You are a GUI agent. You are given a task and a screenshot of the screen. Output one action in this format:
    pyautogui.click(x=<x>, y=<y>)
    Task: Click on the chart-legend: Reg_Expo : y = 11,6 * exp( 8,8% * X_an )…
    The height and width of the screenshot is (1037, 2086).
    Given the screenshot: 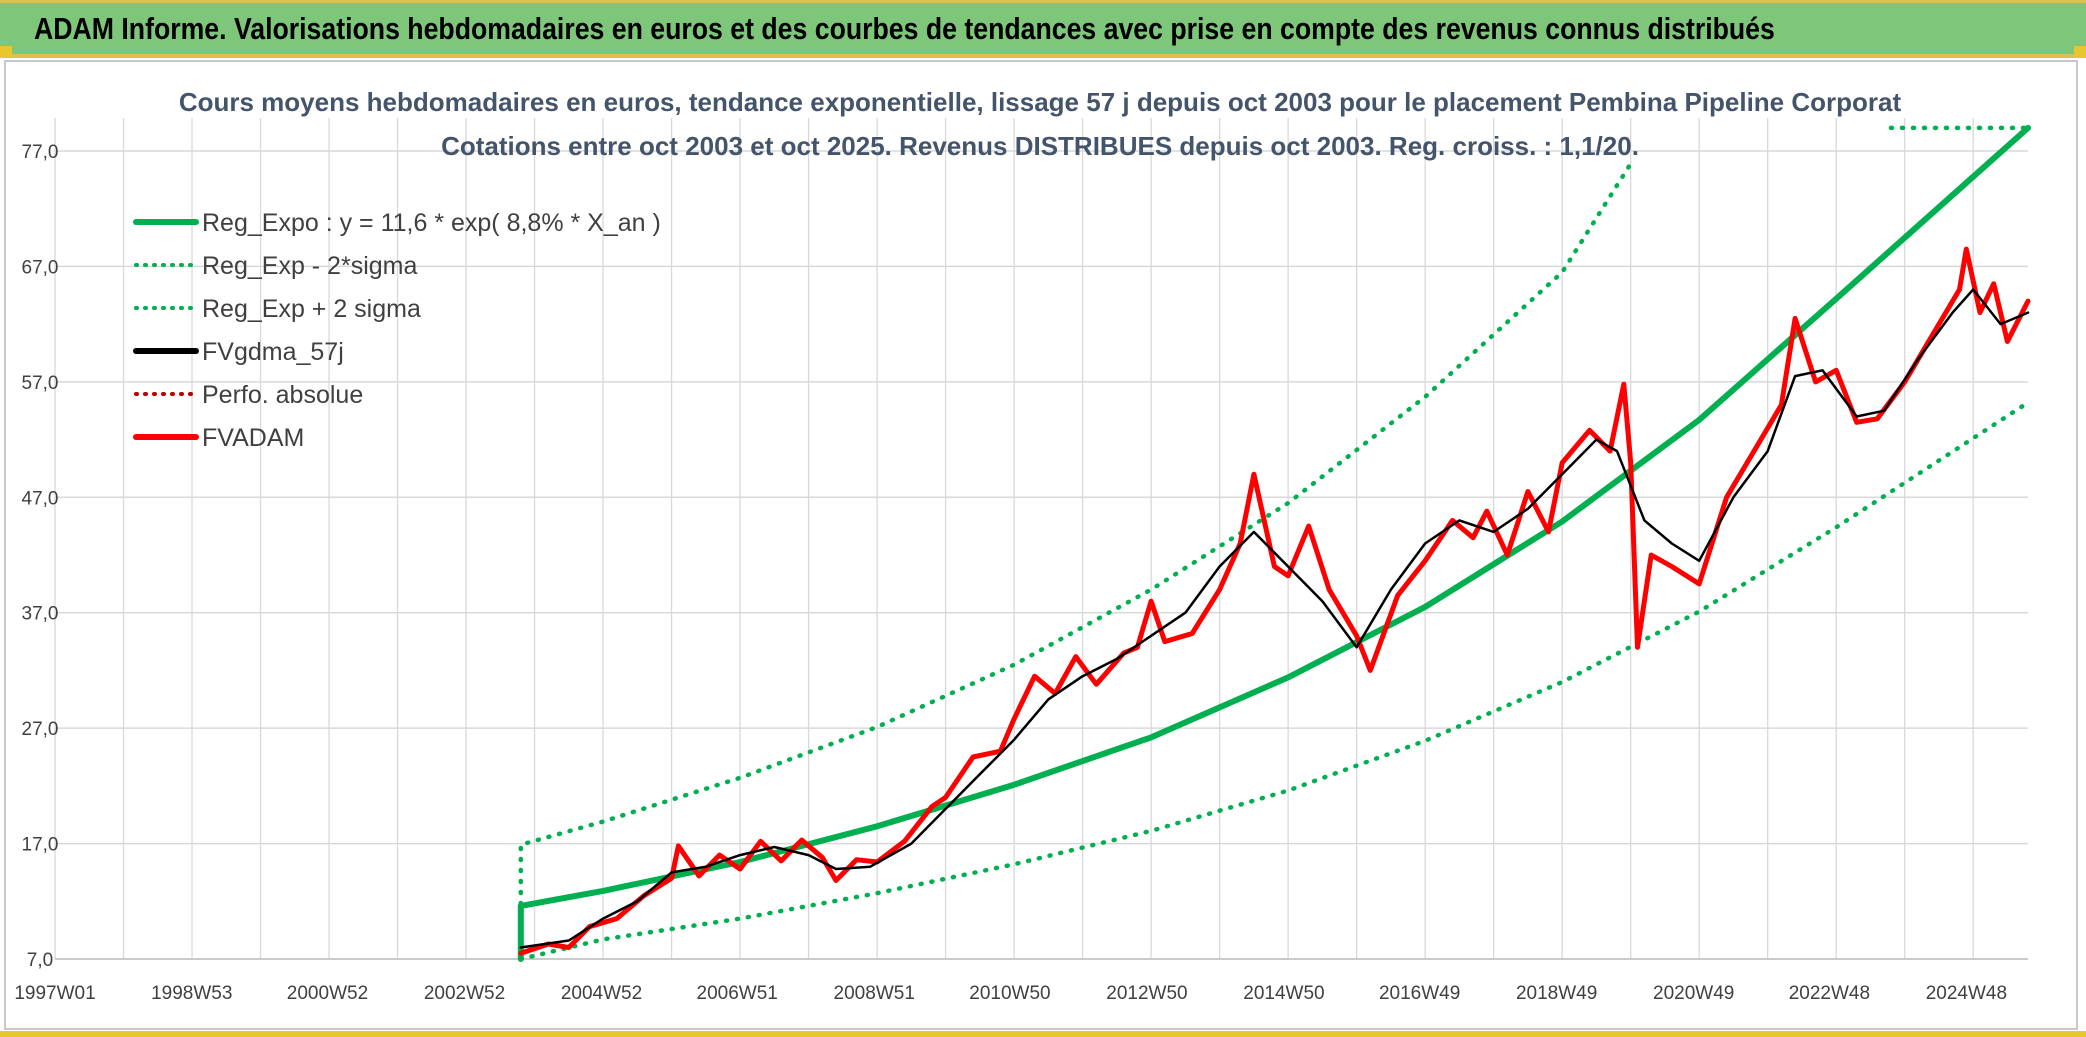 What is the action you would take?
    pyautogui.click(x=397, y=330)
    